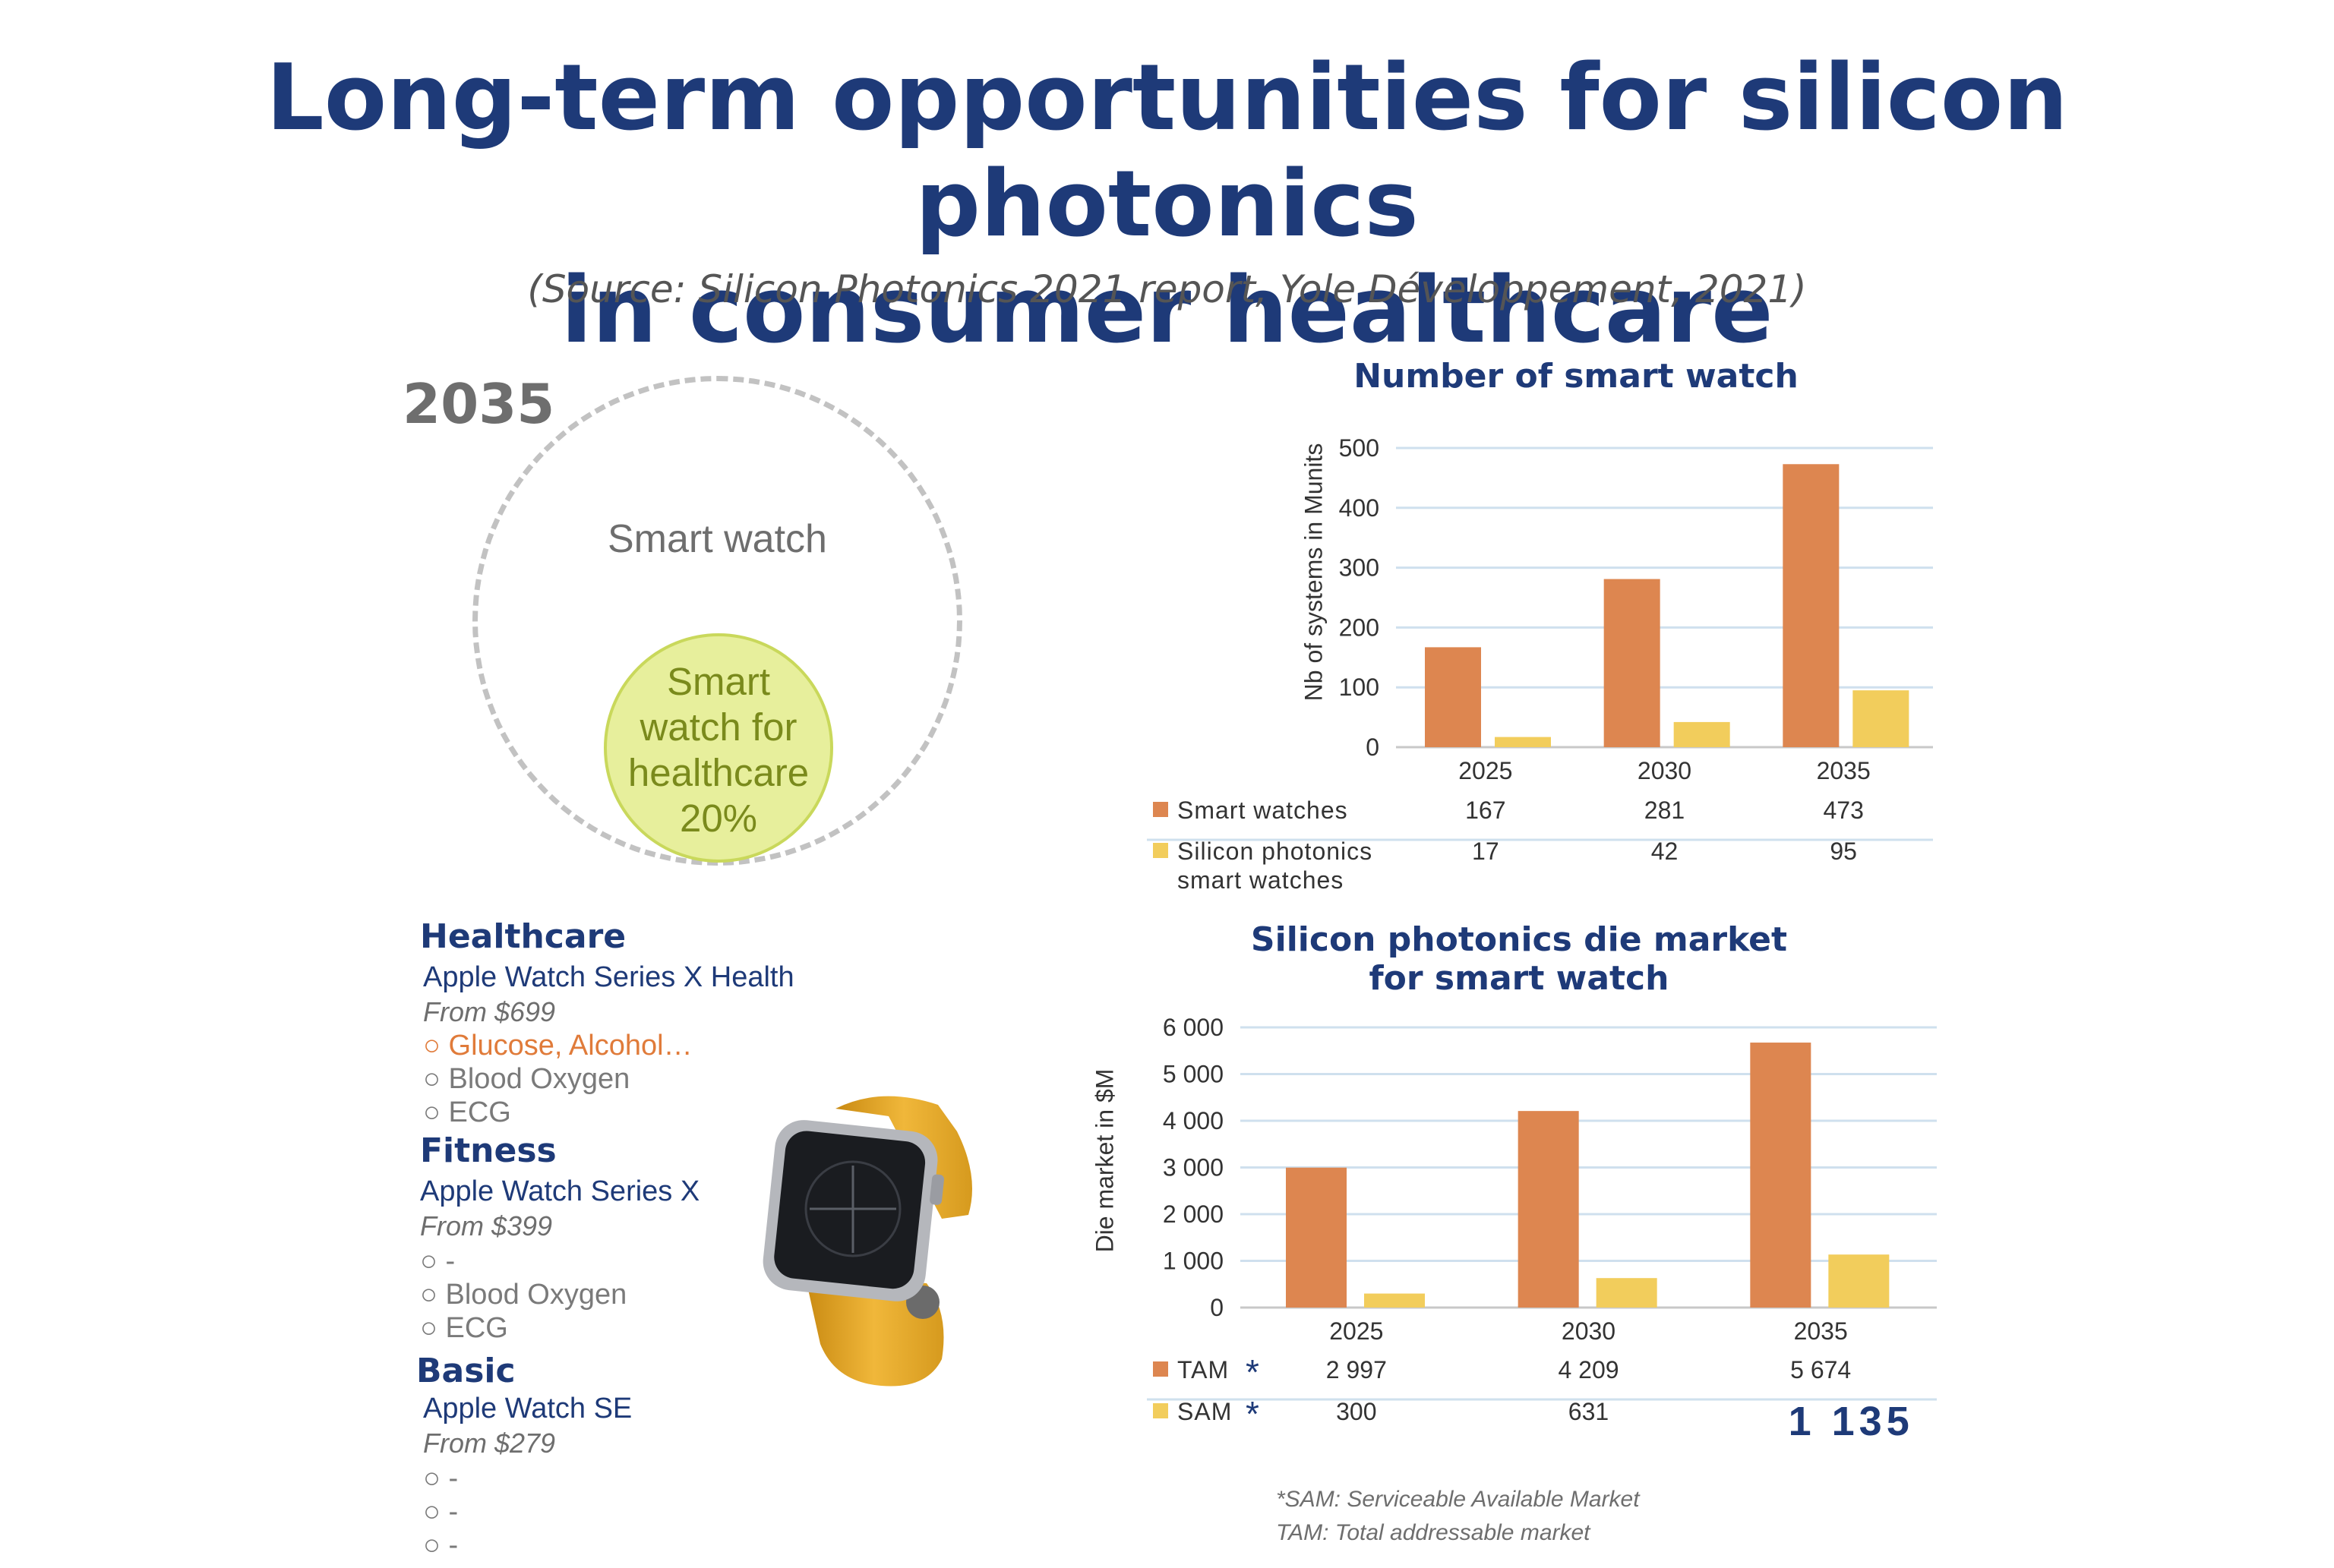 The image size is (2334, 1568). What do you see at coordinates (1356, 1370) in the screenshot?
I see `chart-2-data-label: 2 997` at bounding box center [1356, 1370].